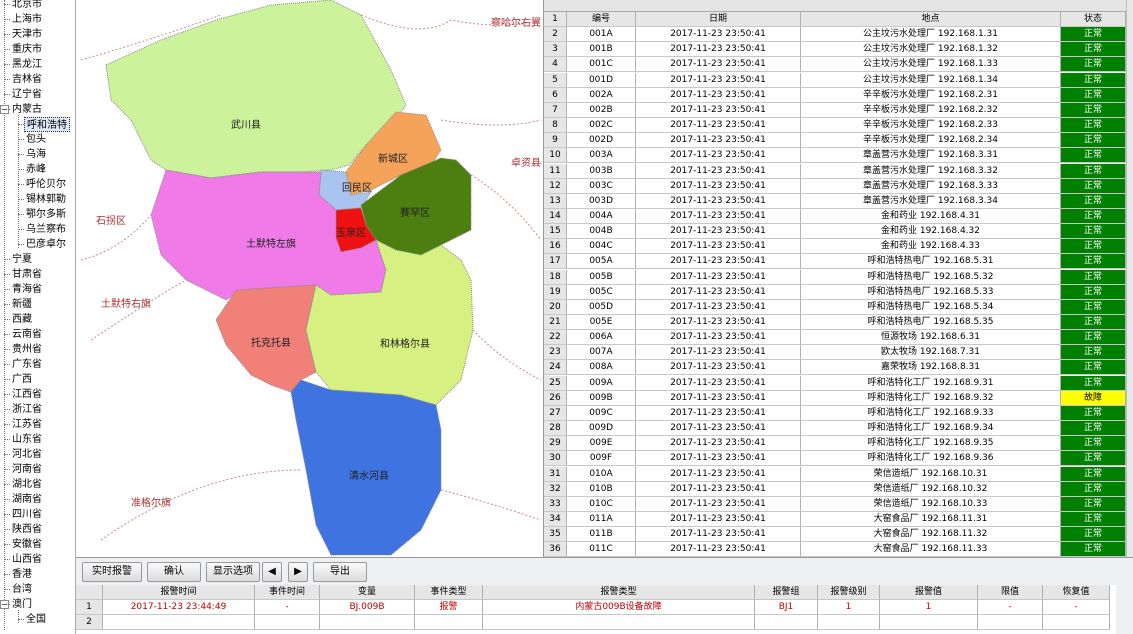 The height and width of the screenshot is (634, 1133). What do you see at coordinates (27, 469) in the screenshot?
I see `tree-item: 河南省` at bounding box center [27, 469].